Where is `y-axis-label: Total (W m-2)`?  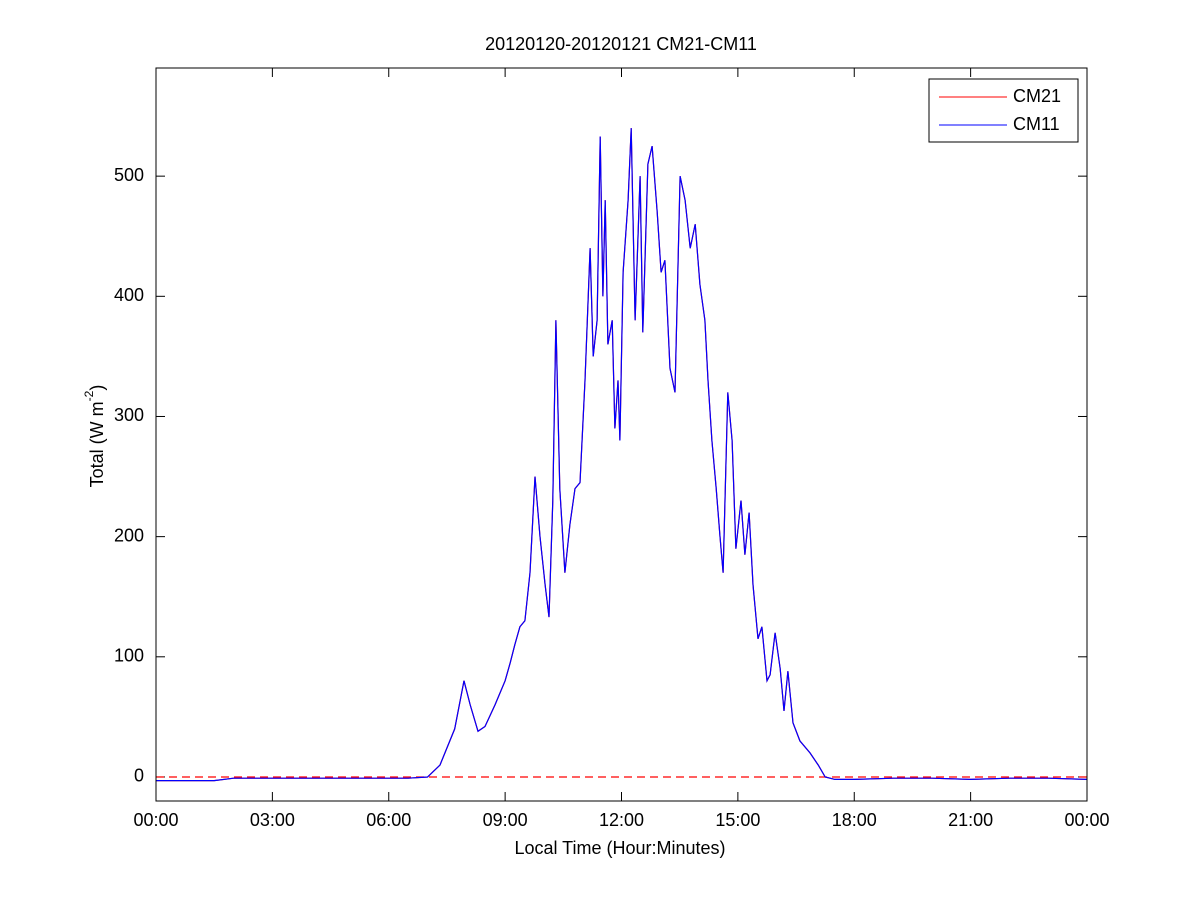 y-axis-label: Total (W m-2) is located at coordinates (94, 436).